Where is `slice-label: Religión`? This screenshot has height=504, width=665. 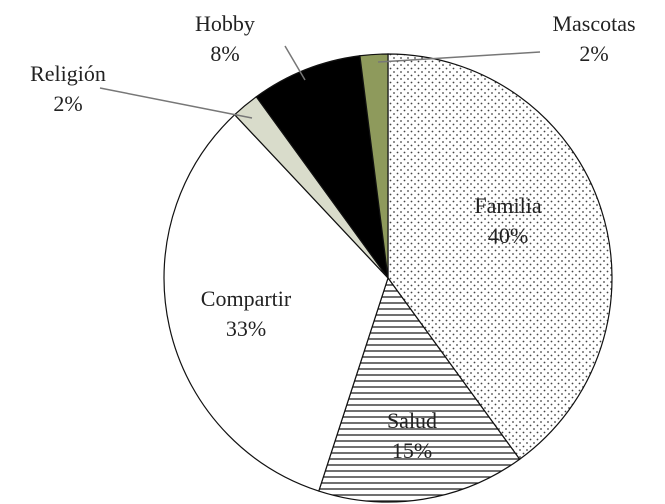 slice-label: Religión is located at coordinates (68, 73).